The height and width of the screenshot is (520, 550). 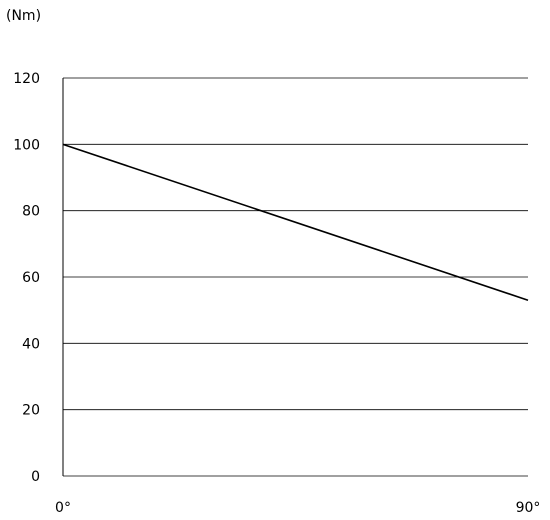 What do you see at coordinates (31, 212) in the screenshot?
I see `y-tick-label: 80` at bounding box center [31, 212].